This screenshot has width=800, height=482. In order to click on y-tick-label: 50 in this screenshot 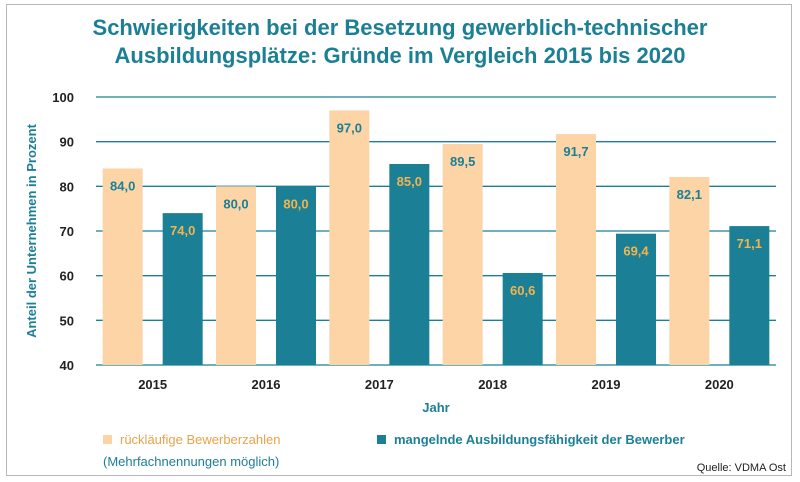, I will do `click(67, 320)`.